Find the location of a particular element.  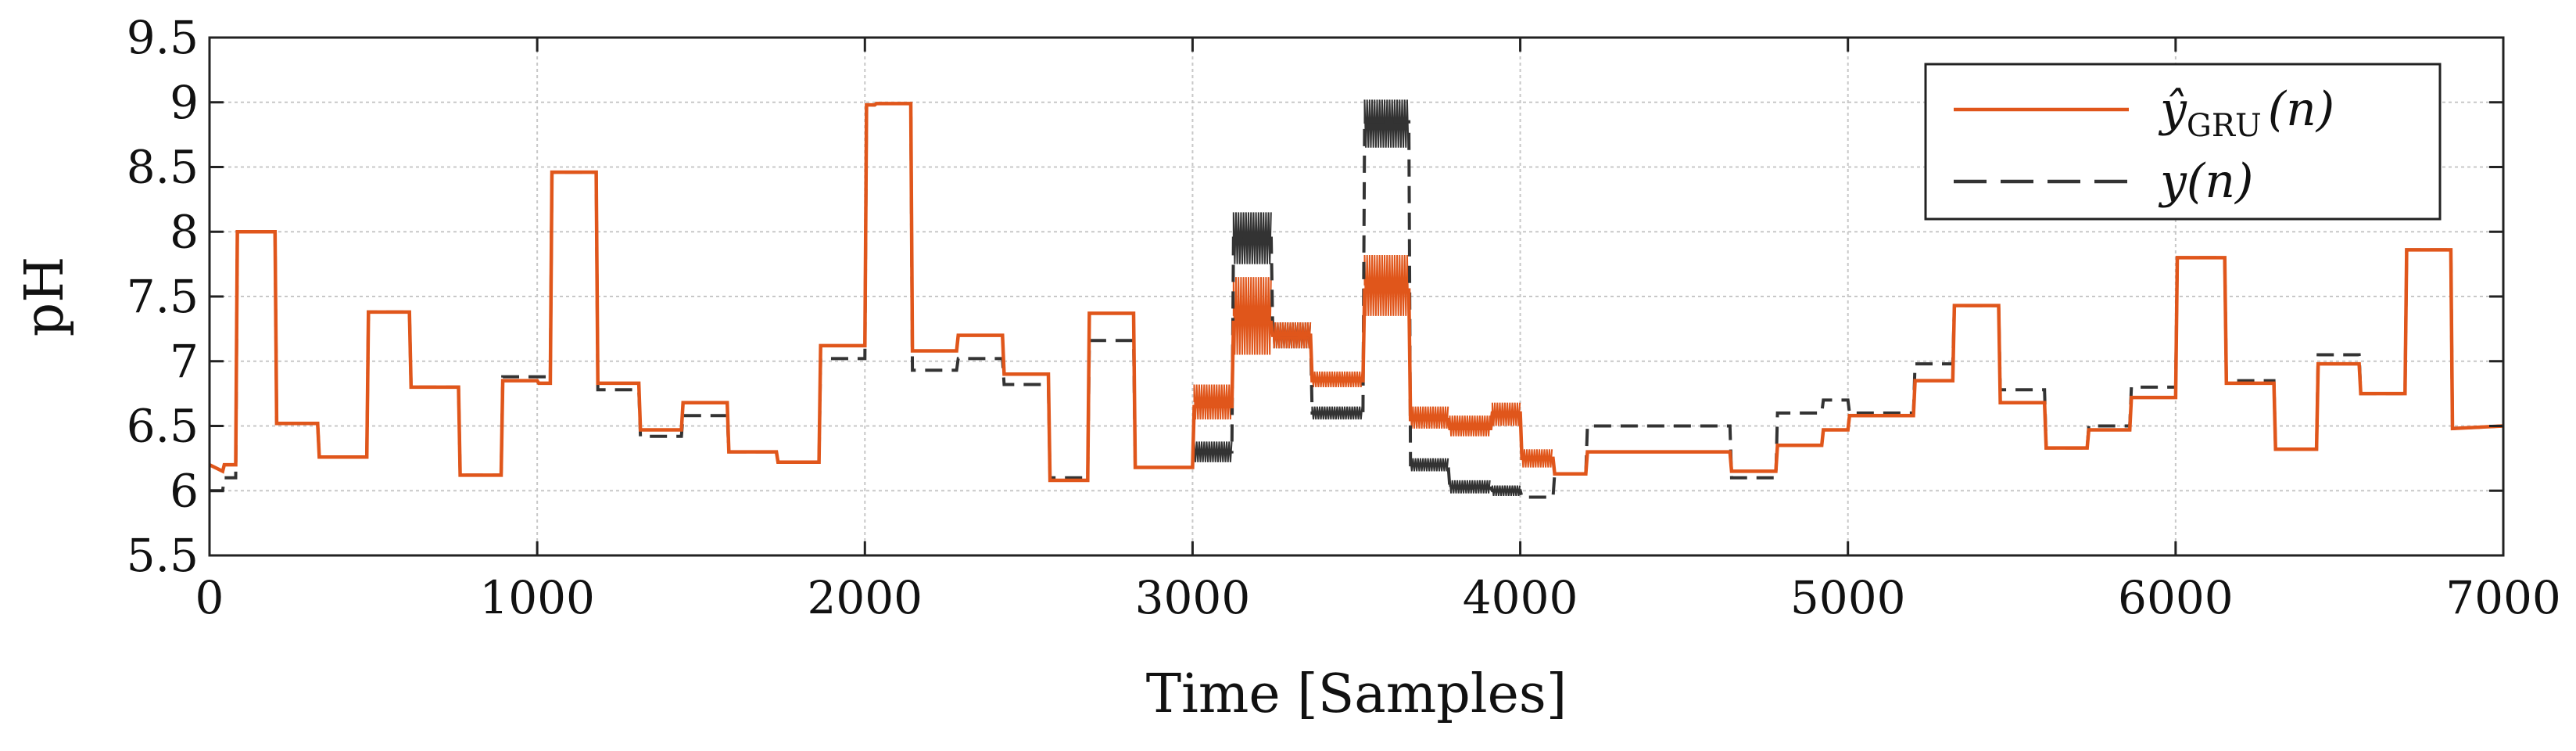

y-tick-label-1: 6 is located at coordinates (184, 490).